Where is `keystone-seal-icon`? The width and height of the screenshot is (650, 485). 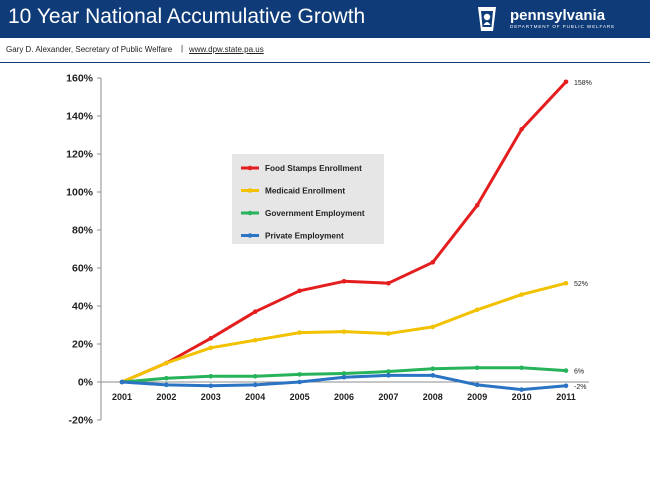
keystone-seal-icon is located at coordinates (487, 19).